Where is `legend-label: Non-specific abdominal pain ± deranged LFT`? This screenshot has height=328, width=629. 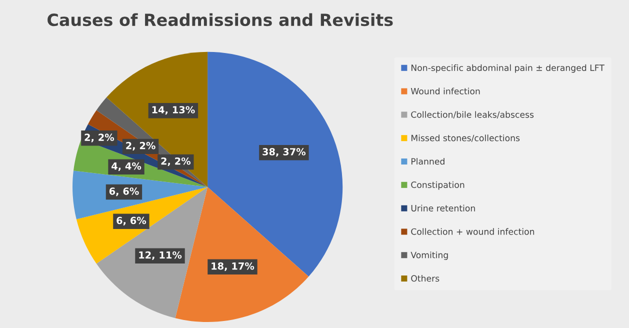
legend-label: Non-specific abdominal pain ± deranged LFT is located at coordinates (507, 68).